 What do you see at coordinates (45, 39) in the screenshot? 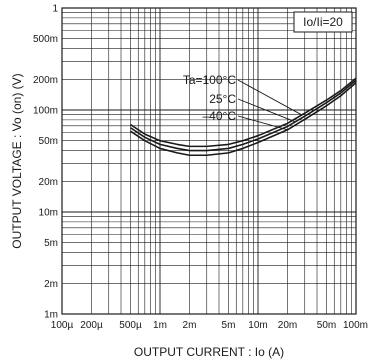
I see `y-tick-label: 500m` at bounding box center [45, 39].